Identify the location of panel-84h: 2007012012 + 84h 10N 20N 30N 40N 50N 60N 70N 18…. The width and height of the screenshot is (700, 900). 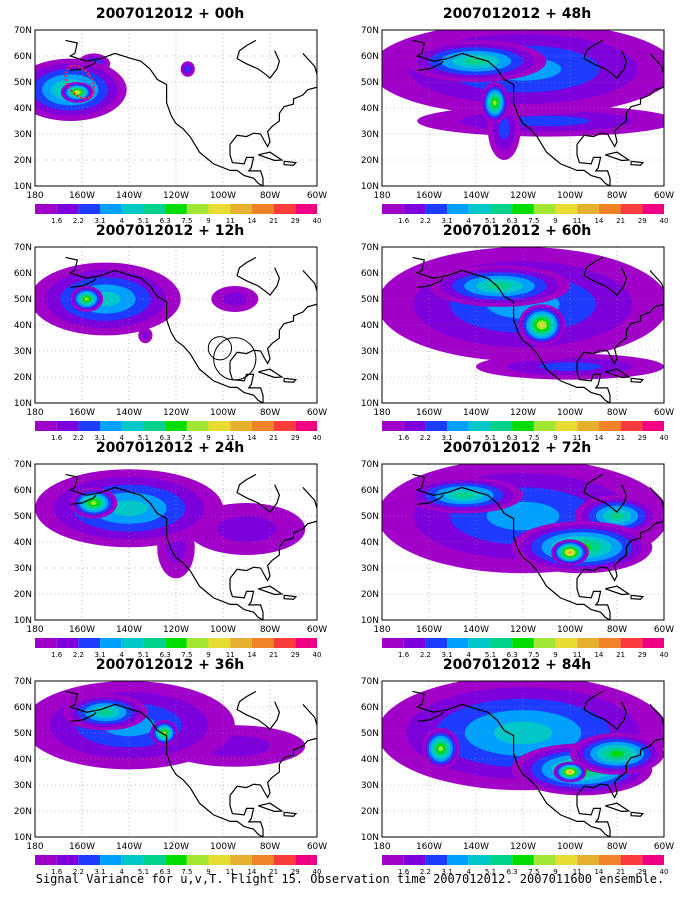
(517, 766).